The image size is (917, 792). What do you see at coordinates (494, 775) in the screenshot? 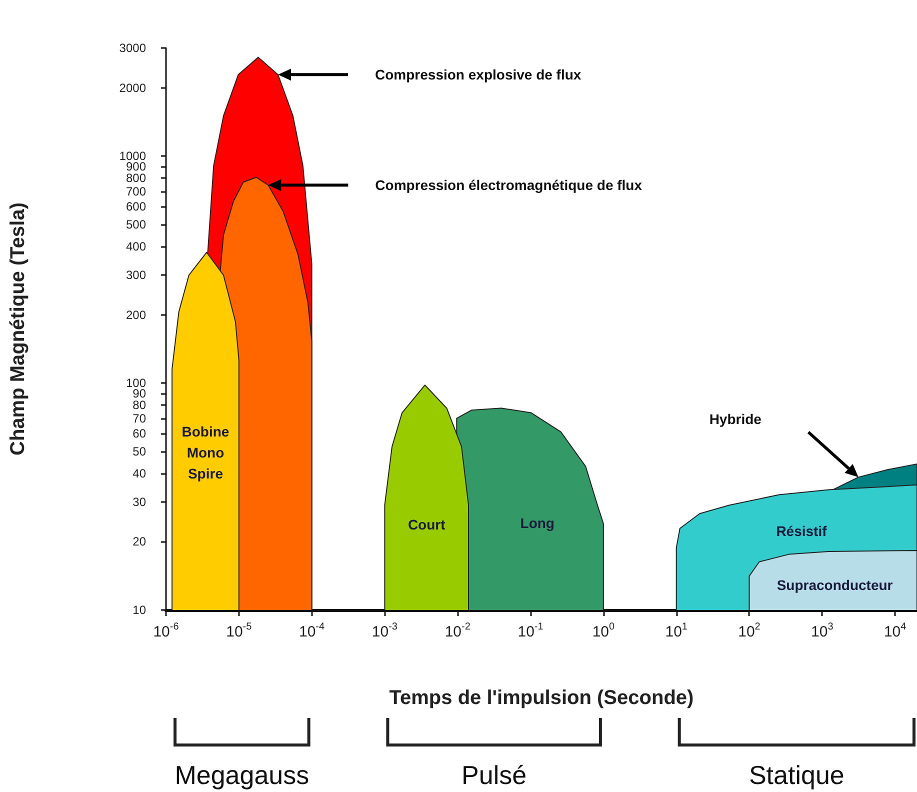
I see `text: Pulsé` at bounding box center [494, 775].